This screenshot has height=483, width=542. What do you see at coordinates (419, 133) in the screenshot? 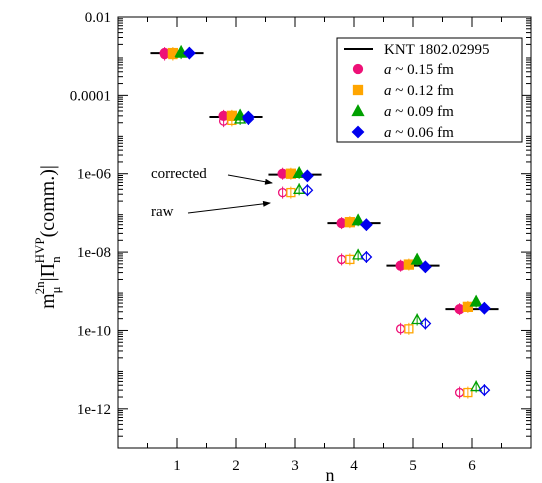
I see `legend-label: a ~ 0.06 fm` at bounding box center [419, 133].